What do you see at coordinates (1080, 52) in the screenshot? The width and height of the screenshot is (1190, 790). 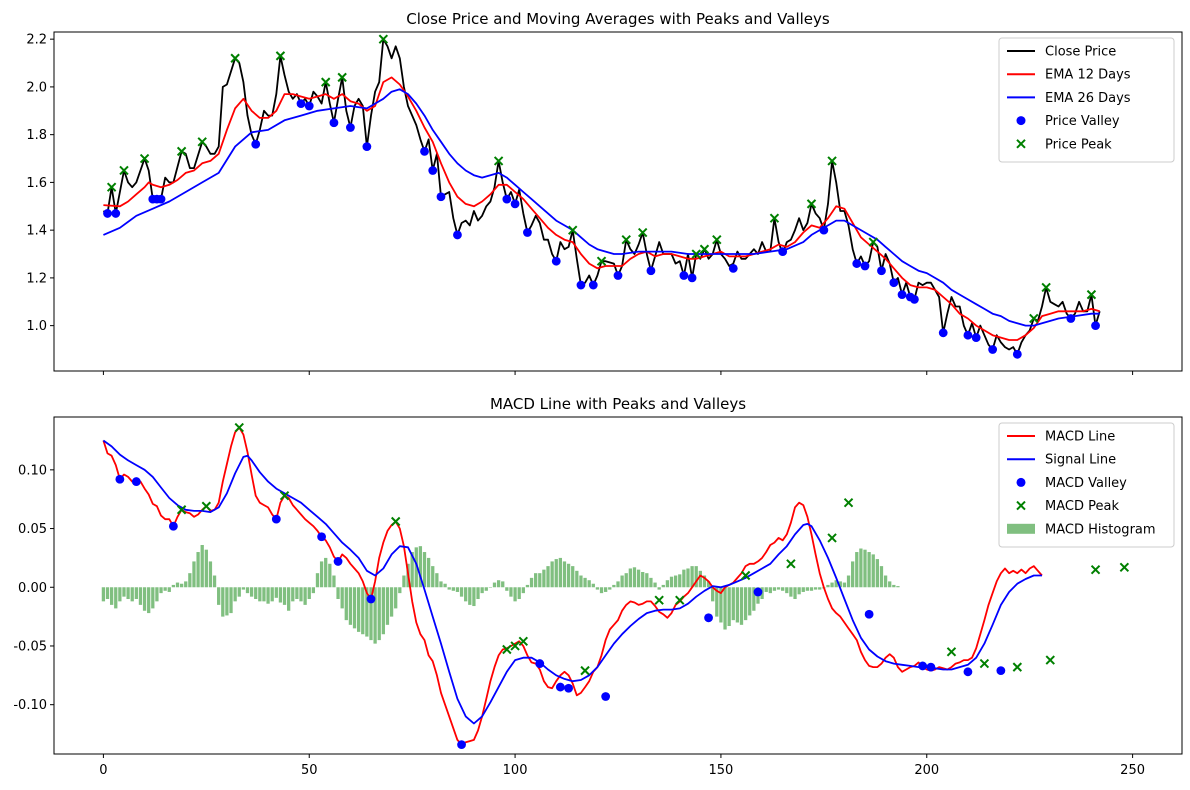 I see `legend-label: Close Price` at bounding box center [1080, 52].